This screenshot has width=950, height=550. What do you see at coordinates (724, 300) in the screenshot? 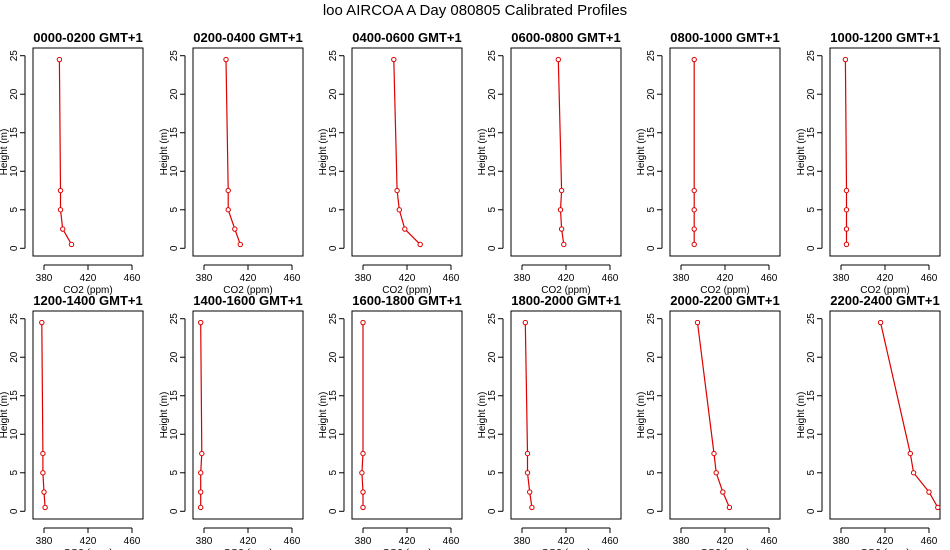
I see `panel-title: 2000-2200 GMT+1` at bounding box center [724, 300].